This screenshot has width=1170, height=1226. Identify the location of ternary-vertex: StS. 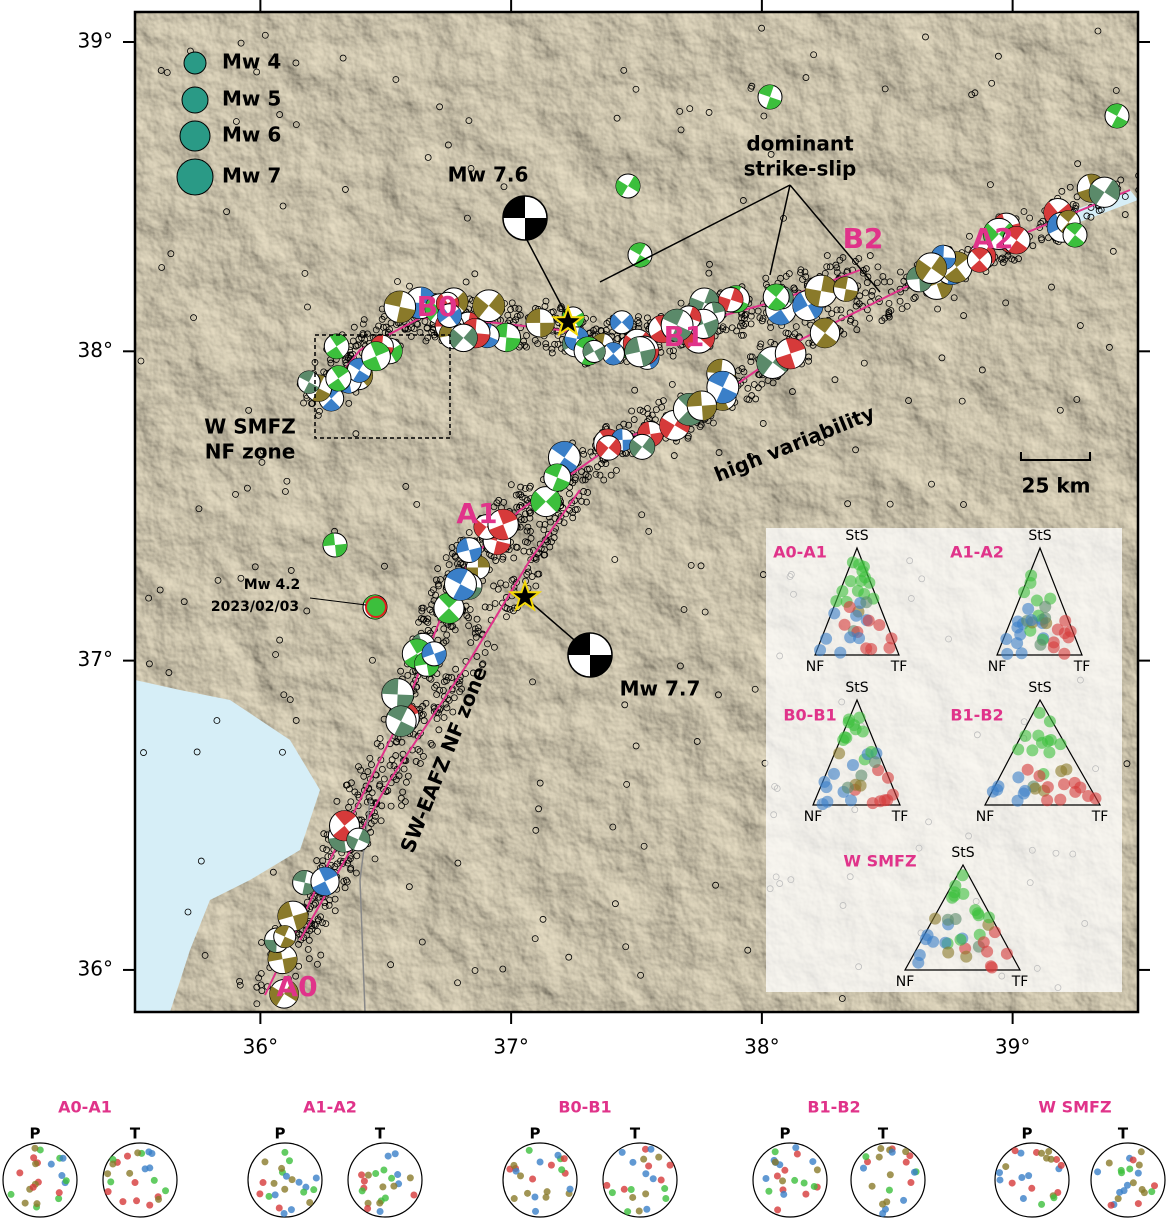
(856, 688).